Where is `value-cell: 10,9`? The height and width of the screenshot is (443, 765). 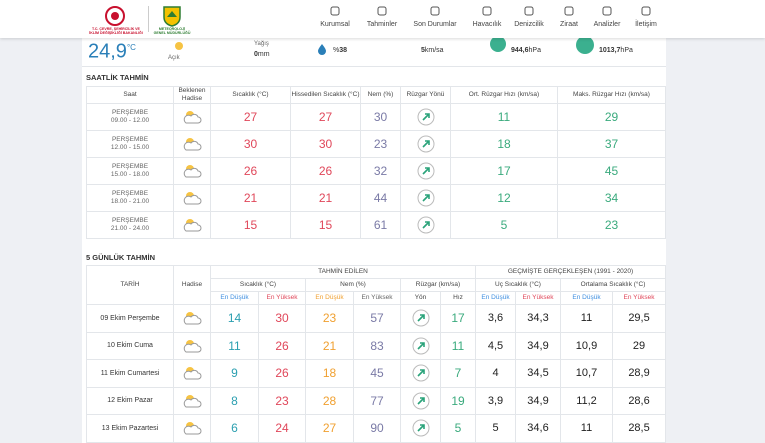 value-cell: 10,9 is located at coordinates (586, 345).